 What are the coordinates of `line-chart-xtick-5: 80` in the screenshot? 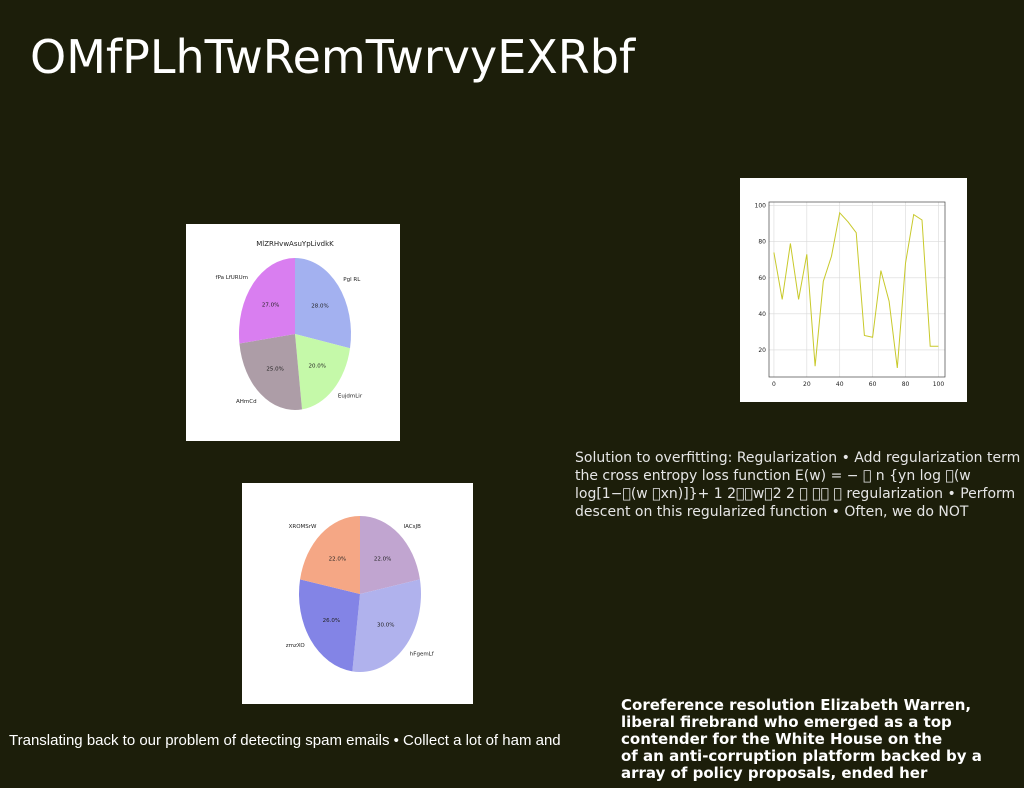 It's located at (906, 384).